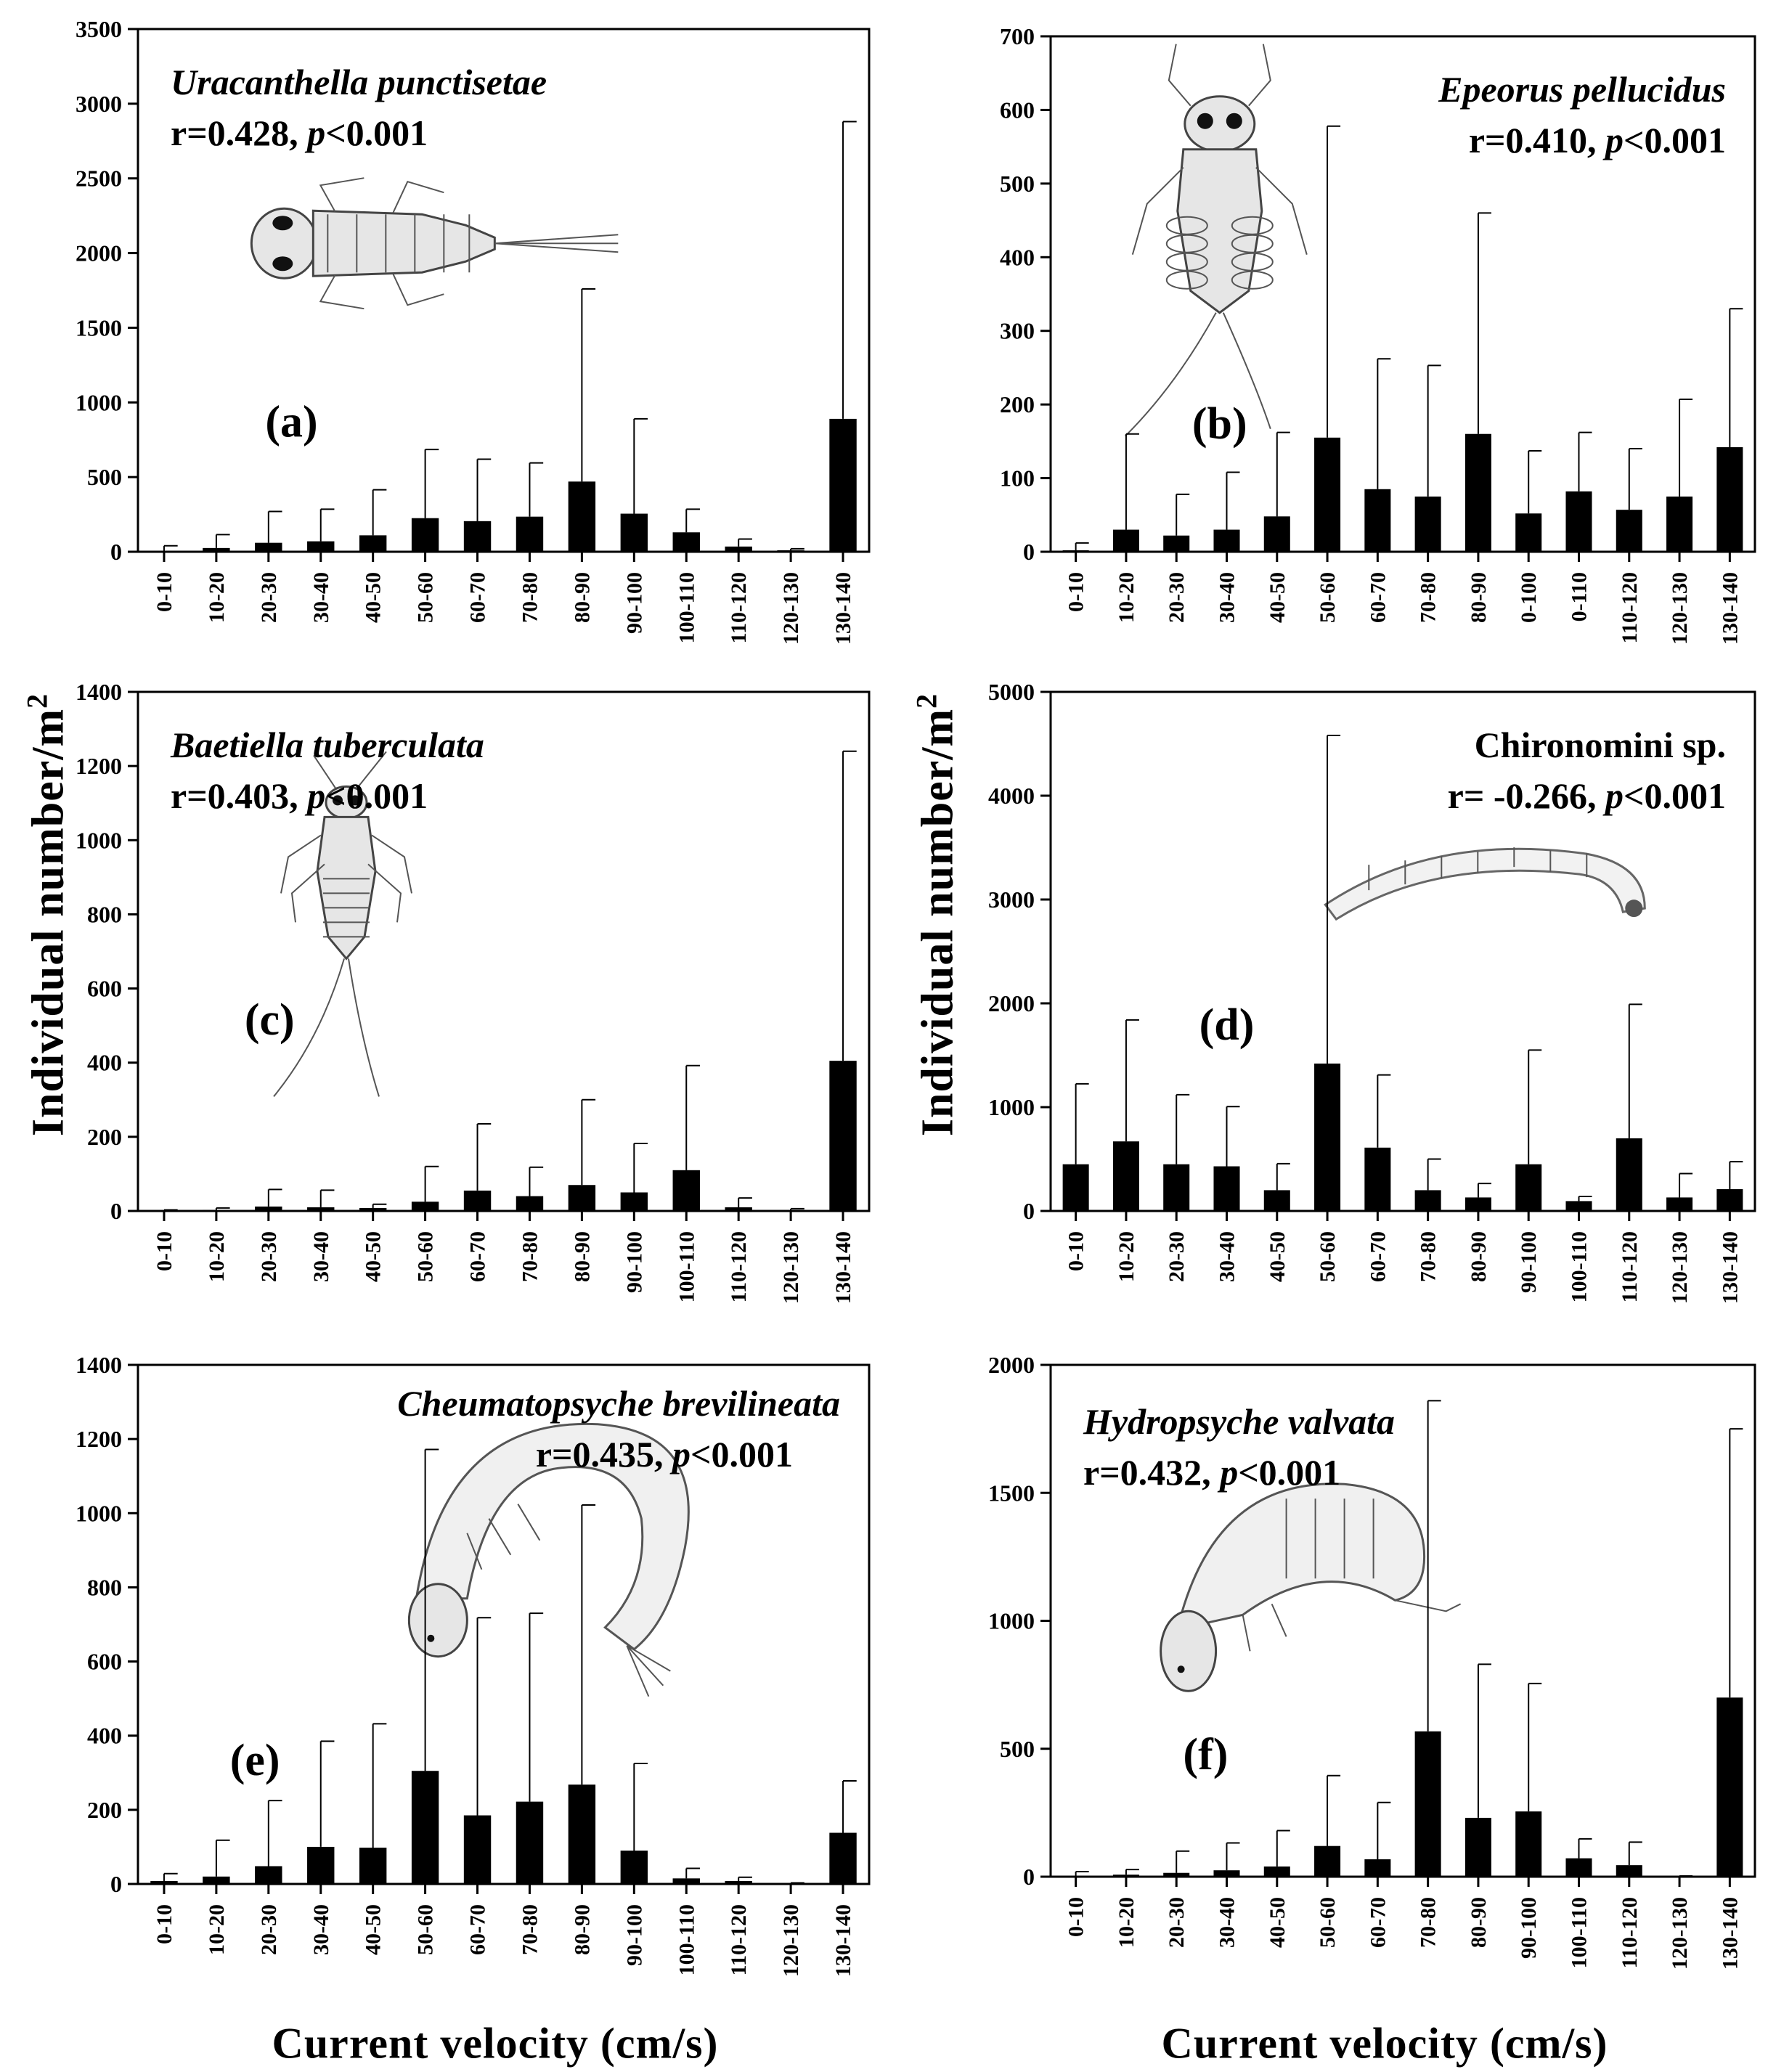 This screenshot has height=2072, width=1768. Describe the element at coordinates (1402, 951) in the screenshot. I see `plot-frame` at that location.